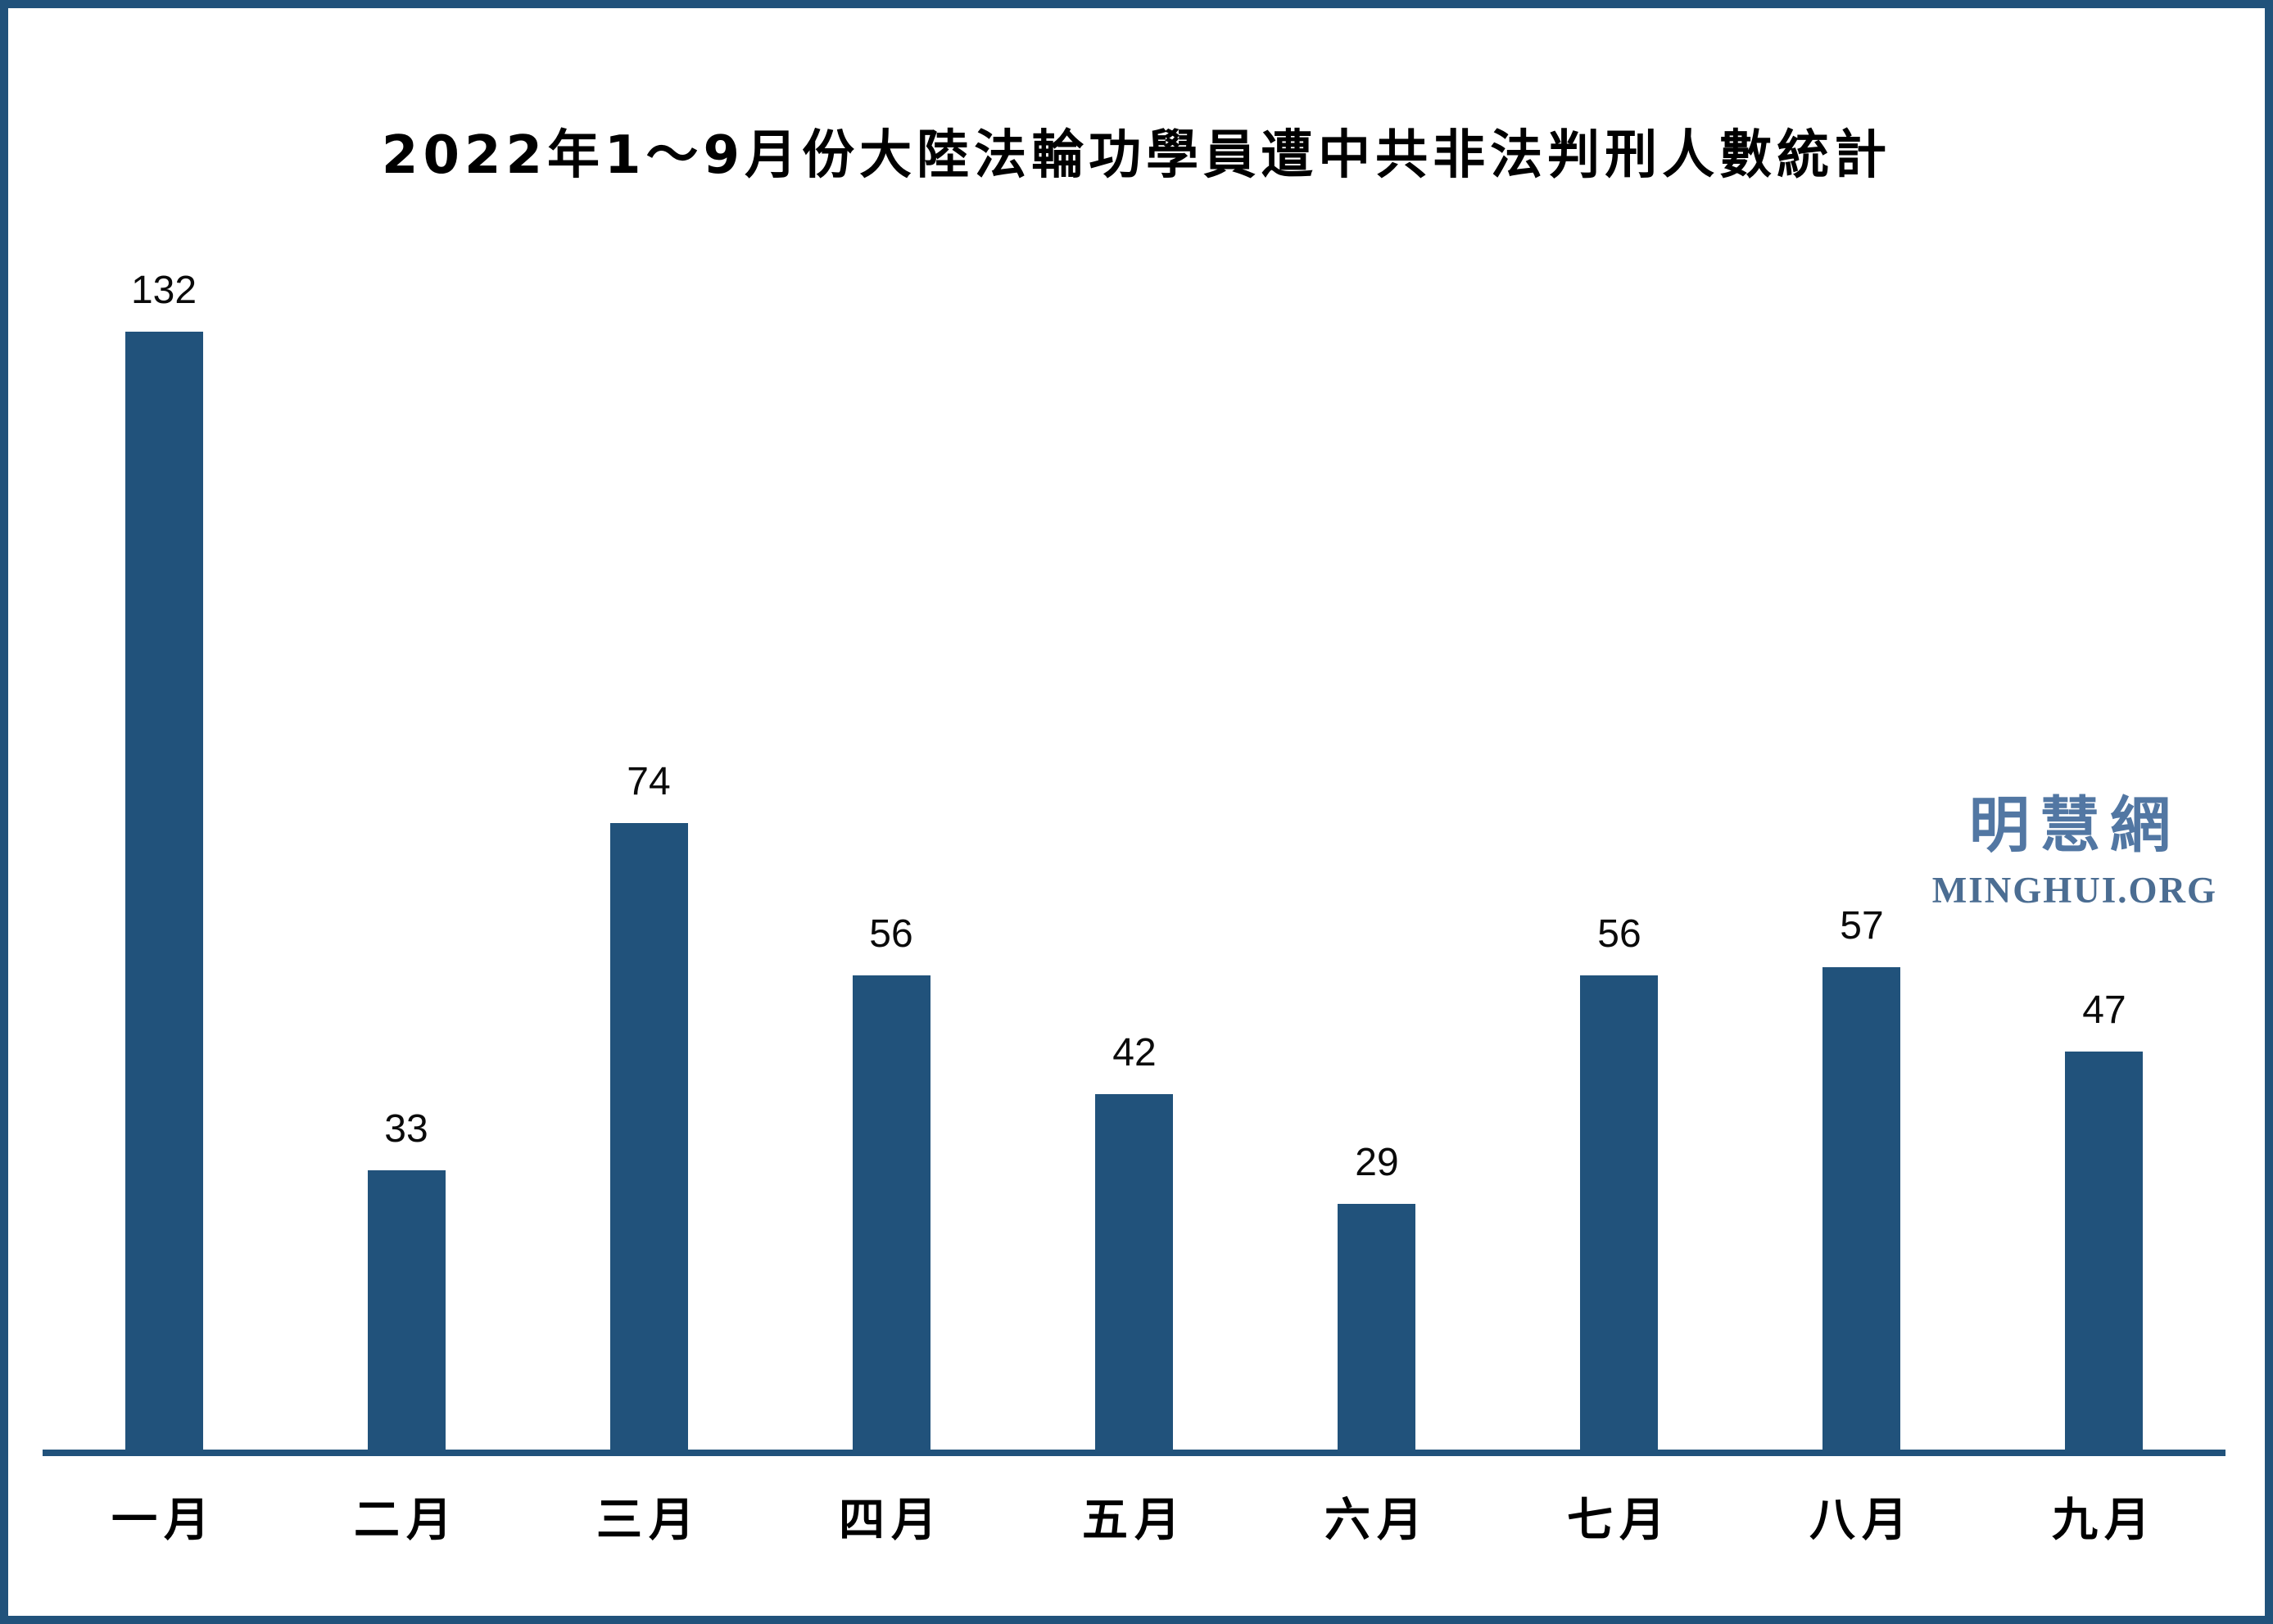 This screenshot has width=2273, height=1624. I want to click on minghui-logo-cn: 明慧網, so click(2074, 826).